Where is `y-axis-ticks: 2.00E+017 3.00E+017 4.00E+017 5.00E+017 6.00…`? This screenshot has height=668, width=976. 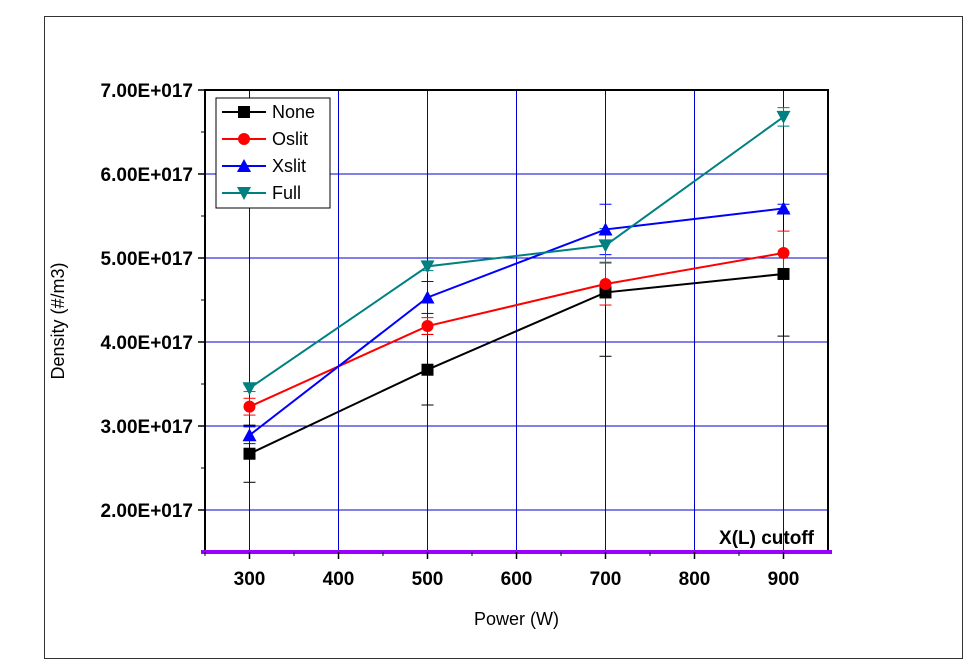 y-axis-ticks: 2.00E+017 3.00E+017 4.00E+017 5.00E+017 6.00… is located at coordinates (153, 301).